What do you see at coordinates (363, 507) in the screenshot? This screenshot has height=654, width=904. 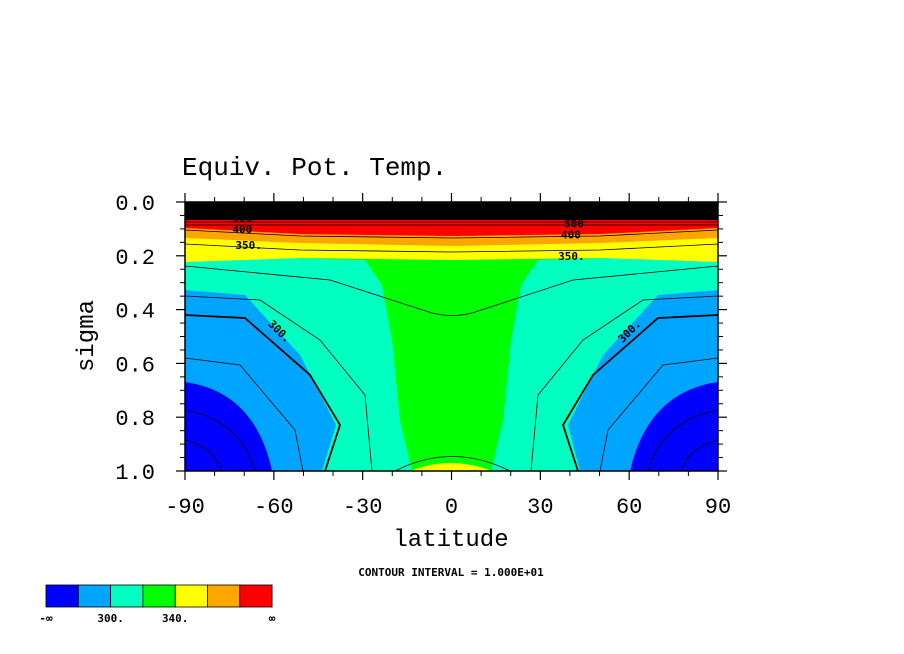 I see `x-tick-label: -30` at bounding box center [363, 507].